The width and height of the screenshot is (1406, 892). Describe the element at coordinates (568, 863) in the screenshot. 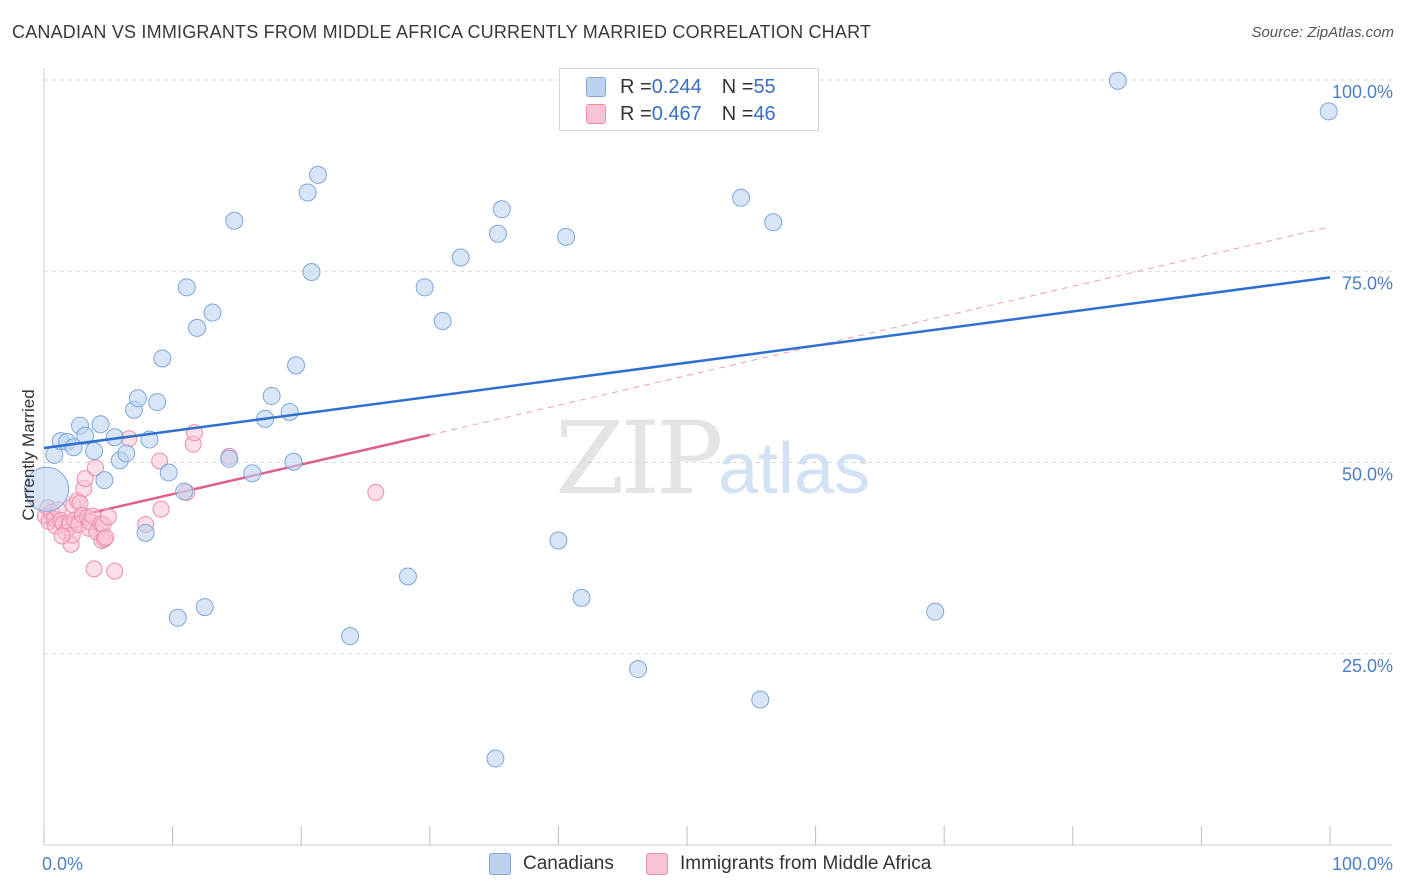

I see `canadians-legend-label: Canadians` at that location.